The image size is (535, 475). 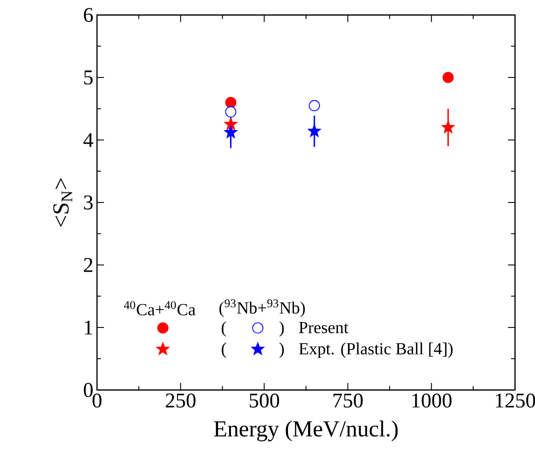 I want to click on y-axis-title: <S$_{N}$>, so click(x=62, y=202).